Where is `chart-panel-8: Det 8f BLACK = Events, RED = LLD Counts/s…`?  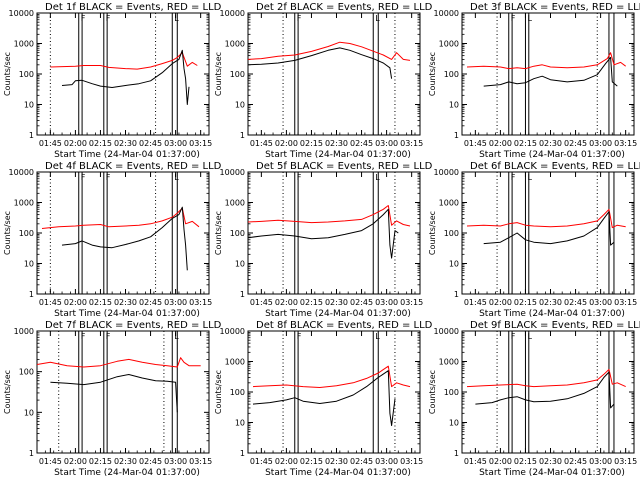
chart-panel-8: Det 8f BLACK = Events, RED = LLD Counts/s… is located at coordinates (323, 399).